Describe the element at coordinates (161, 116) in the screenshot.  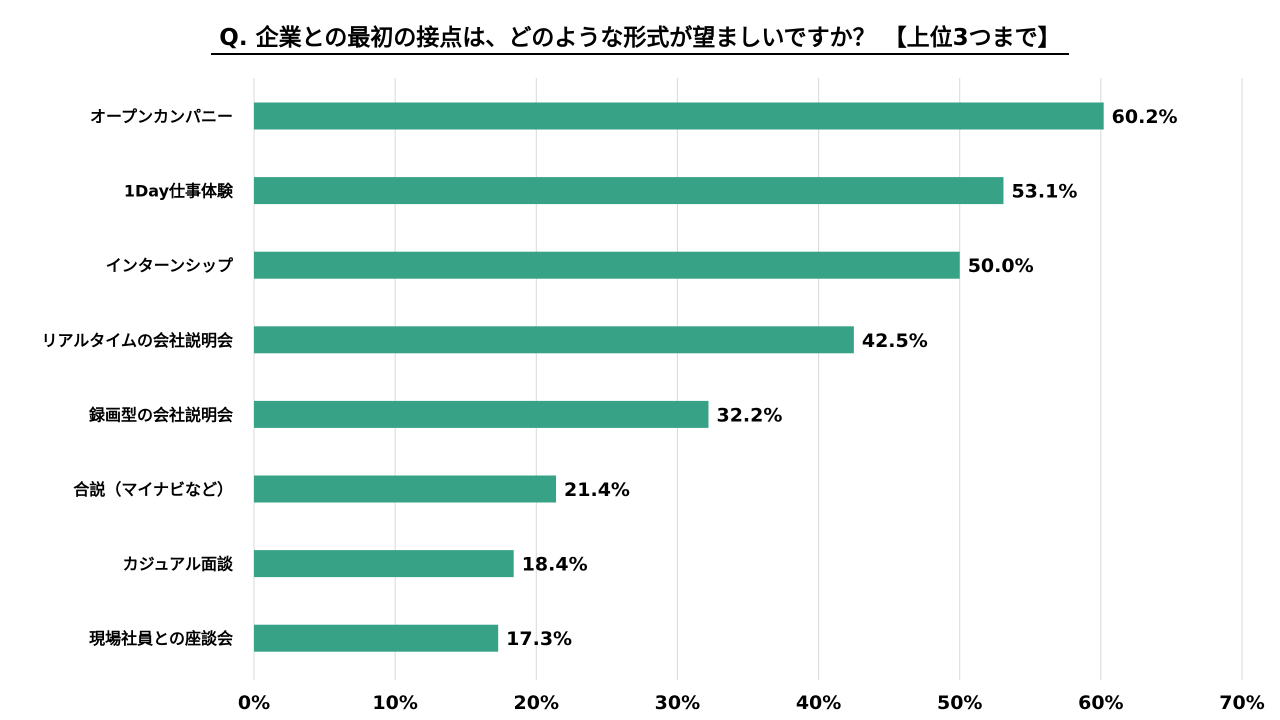
I see `category-label: オープンカンパニー` at that location.